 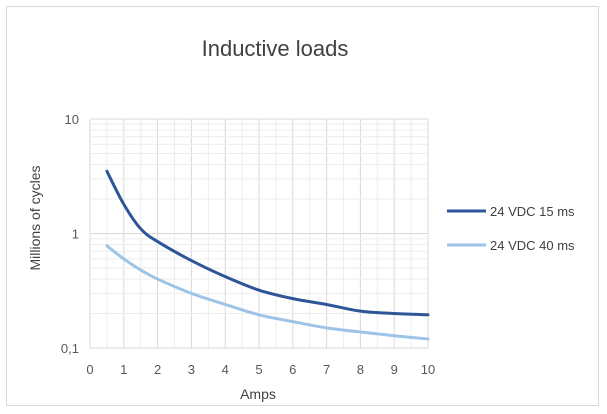 I want to click on y-tick-label: 0,1, so click(x=70, y=348).